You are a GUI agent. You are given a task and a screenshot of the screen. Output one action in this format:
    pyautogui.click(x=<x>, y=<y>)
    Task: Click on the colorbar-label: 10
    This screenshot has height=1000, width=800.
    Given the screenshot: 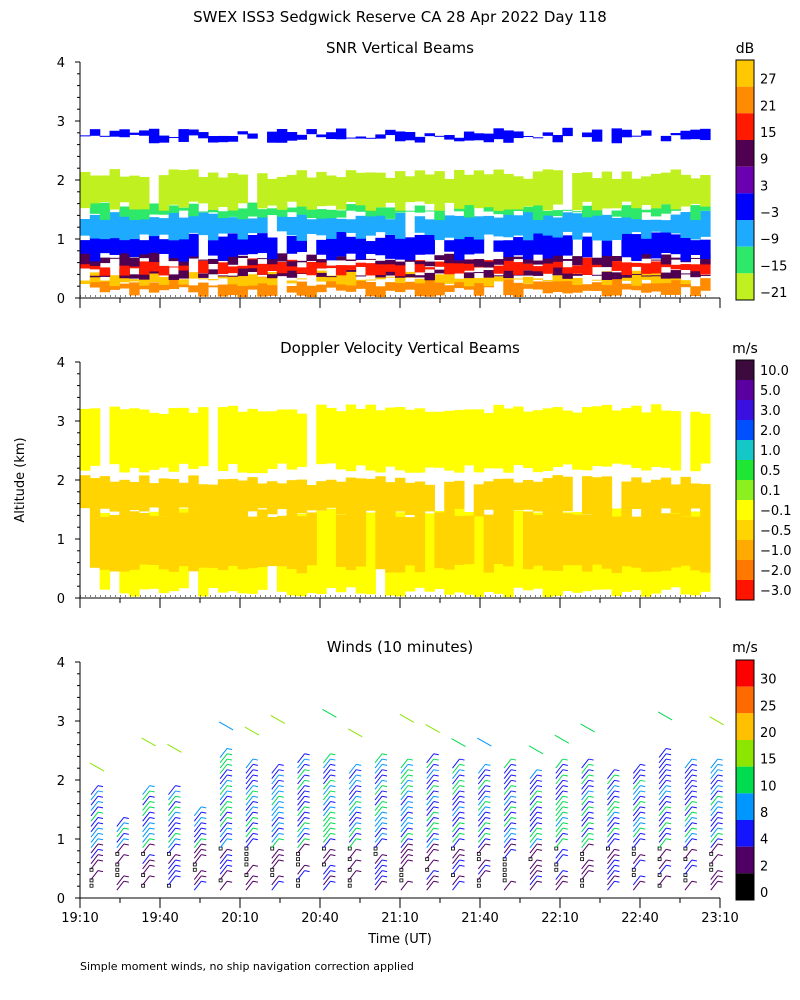 What is the action you would take?
    pyautogui.click(x=768, y=786)
    